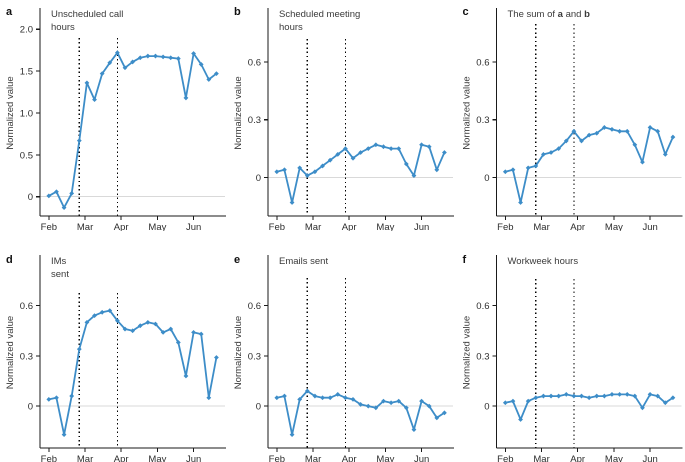  Describe the element at coordinates (291, 27) in the screenshot. I see `panel-b-title: hours` at that location.